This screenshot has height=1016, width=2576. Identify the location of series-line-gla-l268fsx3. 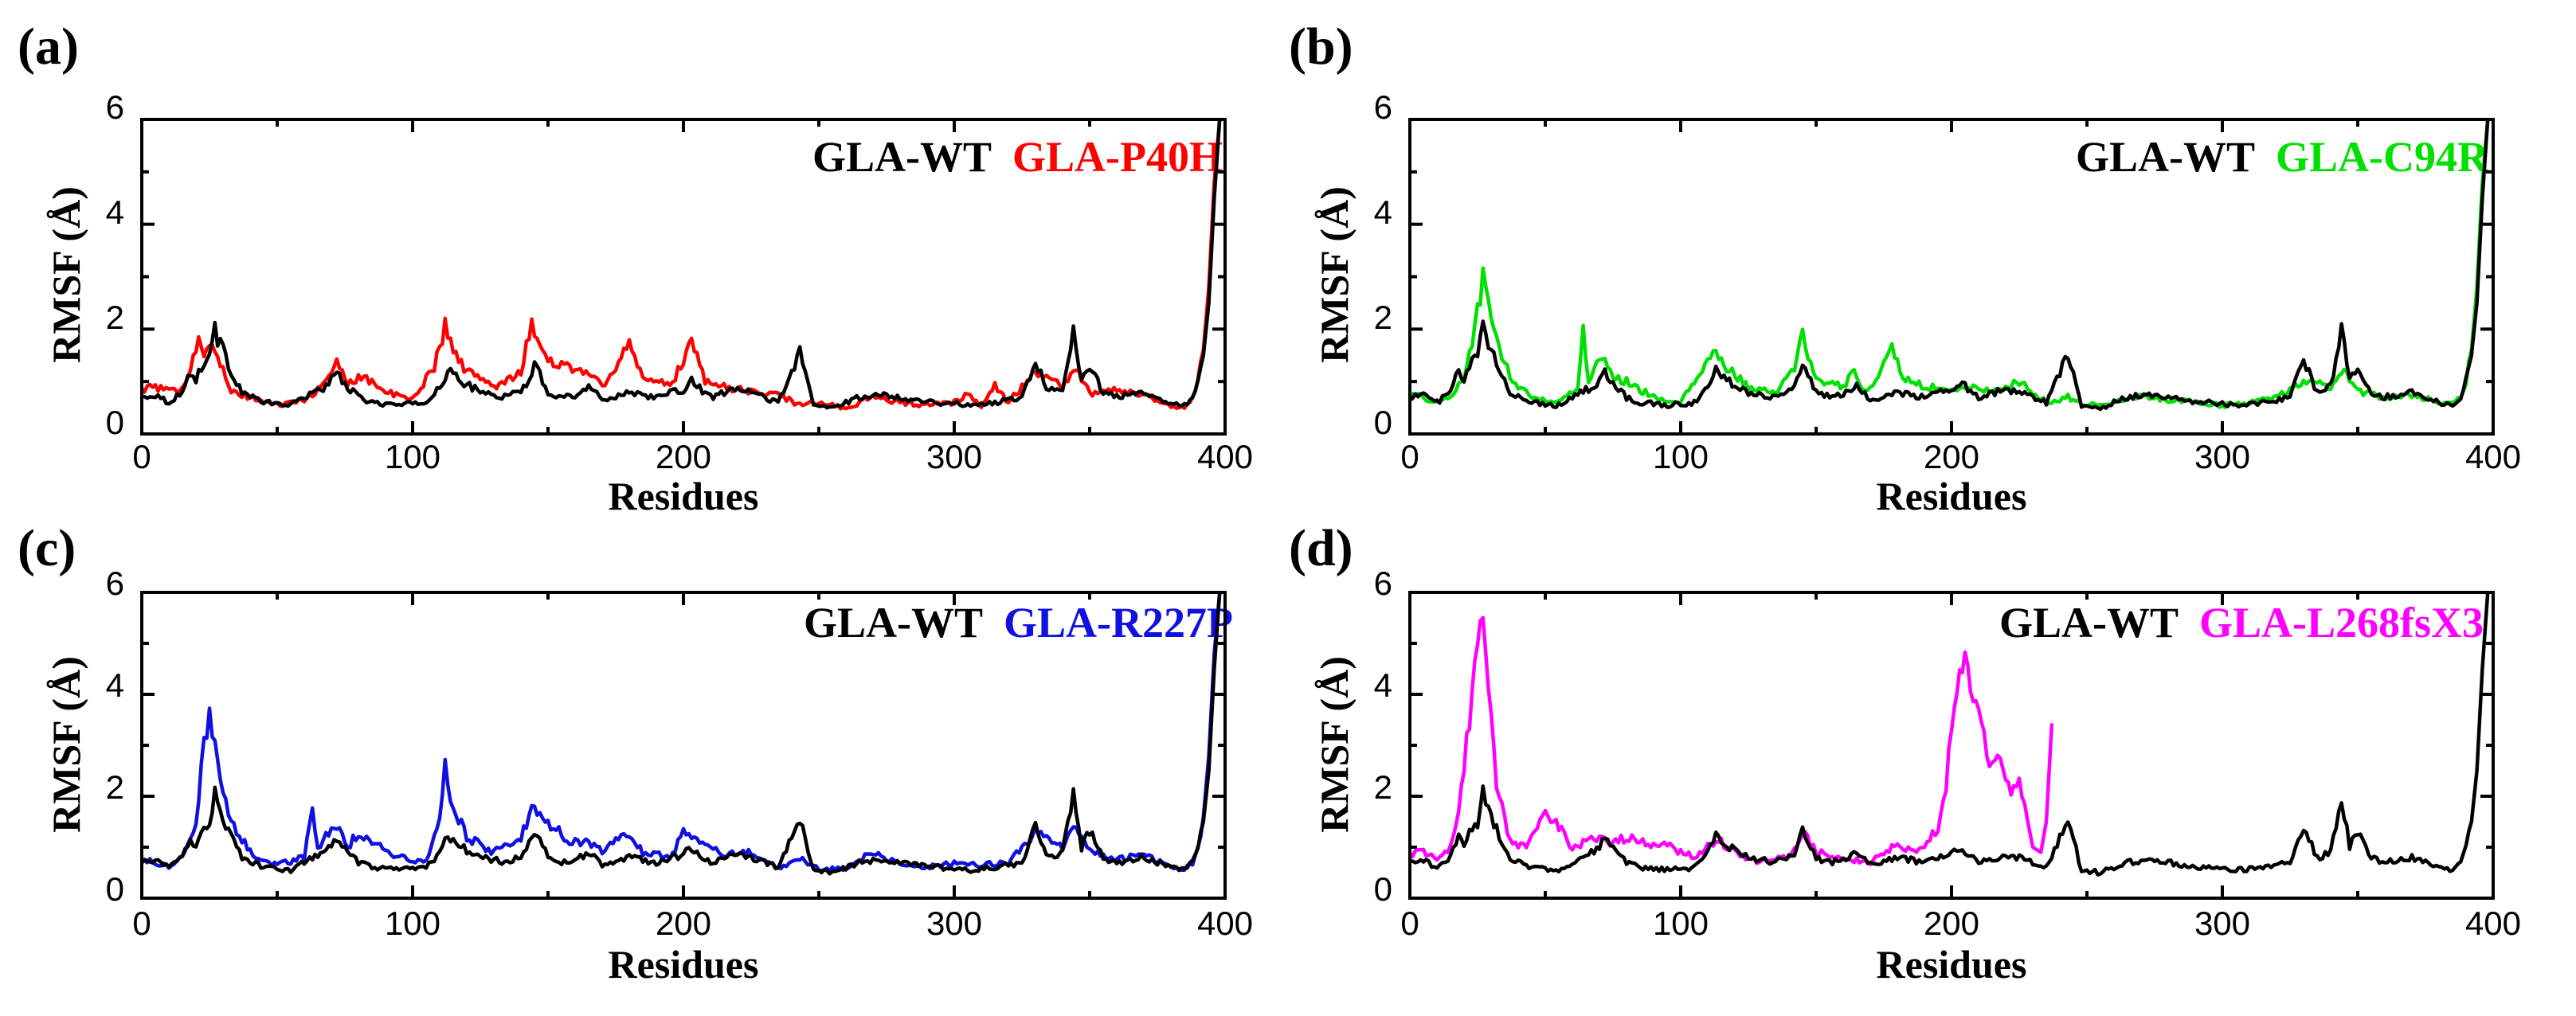
(1732, 741).